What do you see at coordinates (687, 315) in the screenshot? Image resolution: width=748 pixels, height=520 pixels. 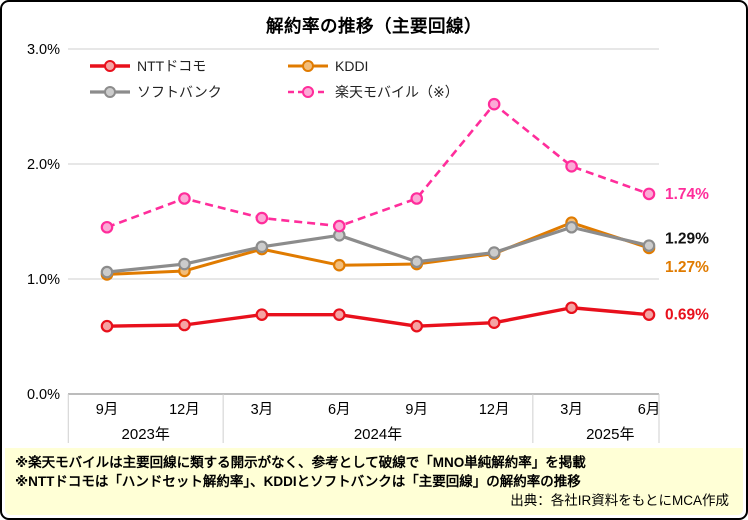 I see `end-label-docomo: 0.69%` at bounding box center [687, 315].